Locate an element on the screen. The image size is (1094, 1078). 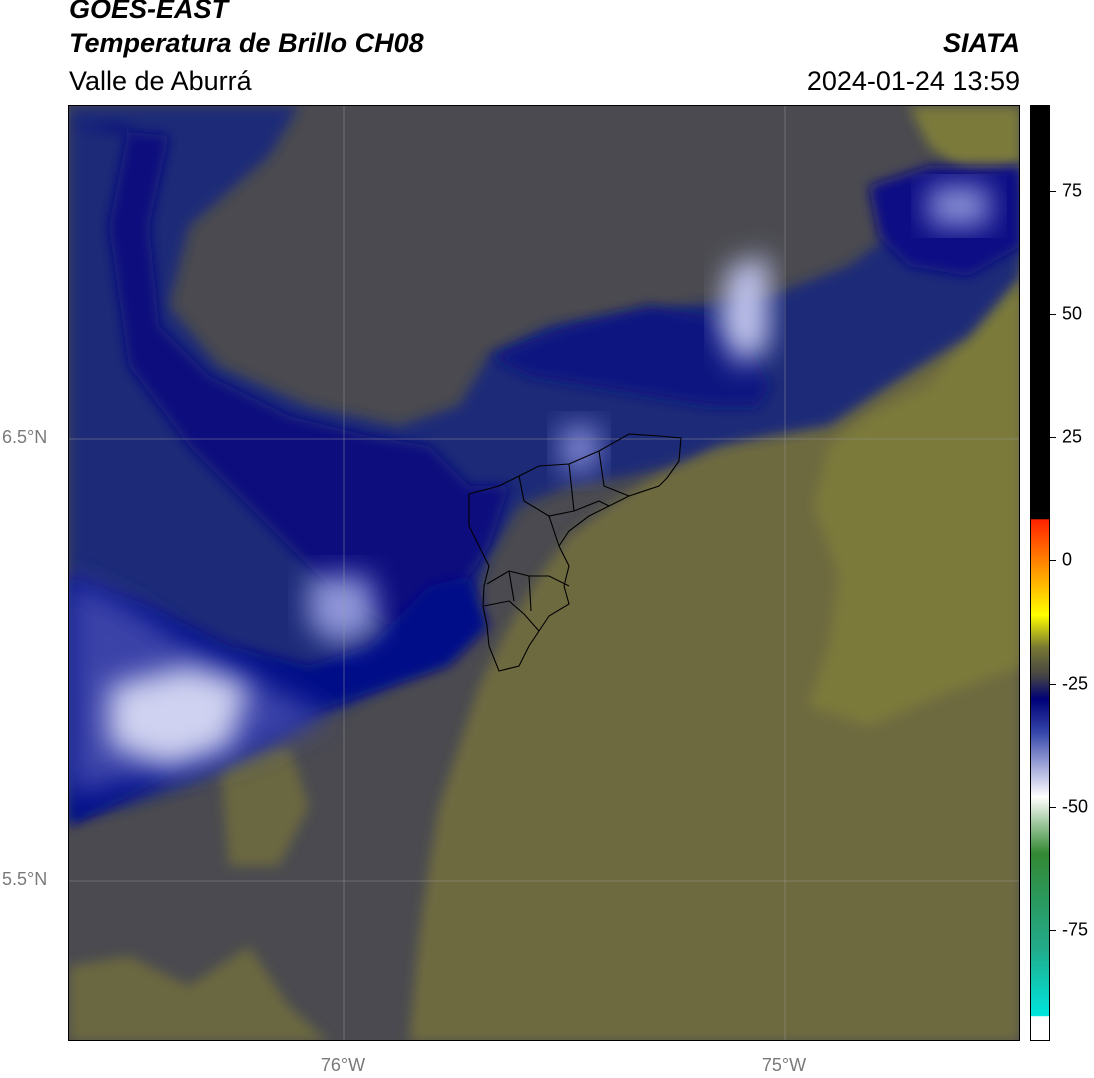
timestamp-label: 2024-01-24 13:59 is located at coordinates (913, 81).